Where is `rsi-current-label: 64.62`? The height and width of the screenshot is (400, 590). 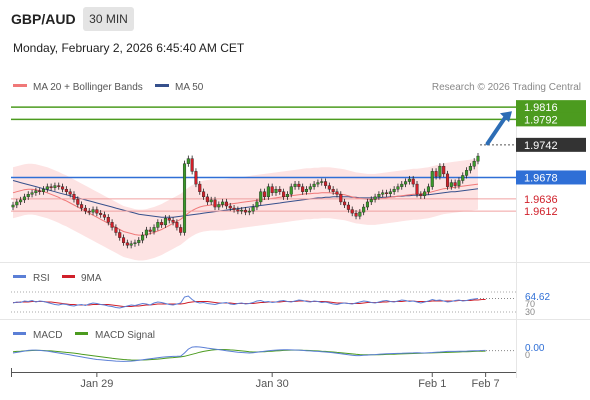
rsi-current-label: 64.62 is located at coordinates (537, 297).